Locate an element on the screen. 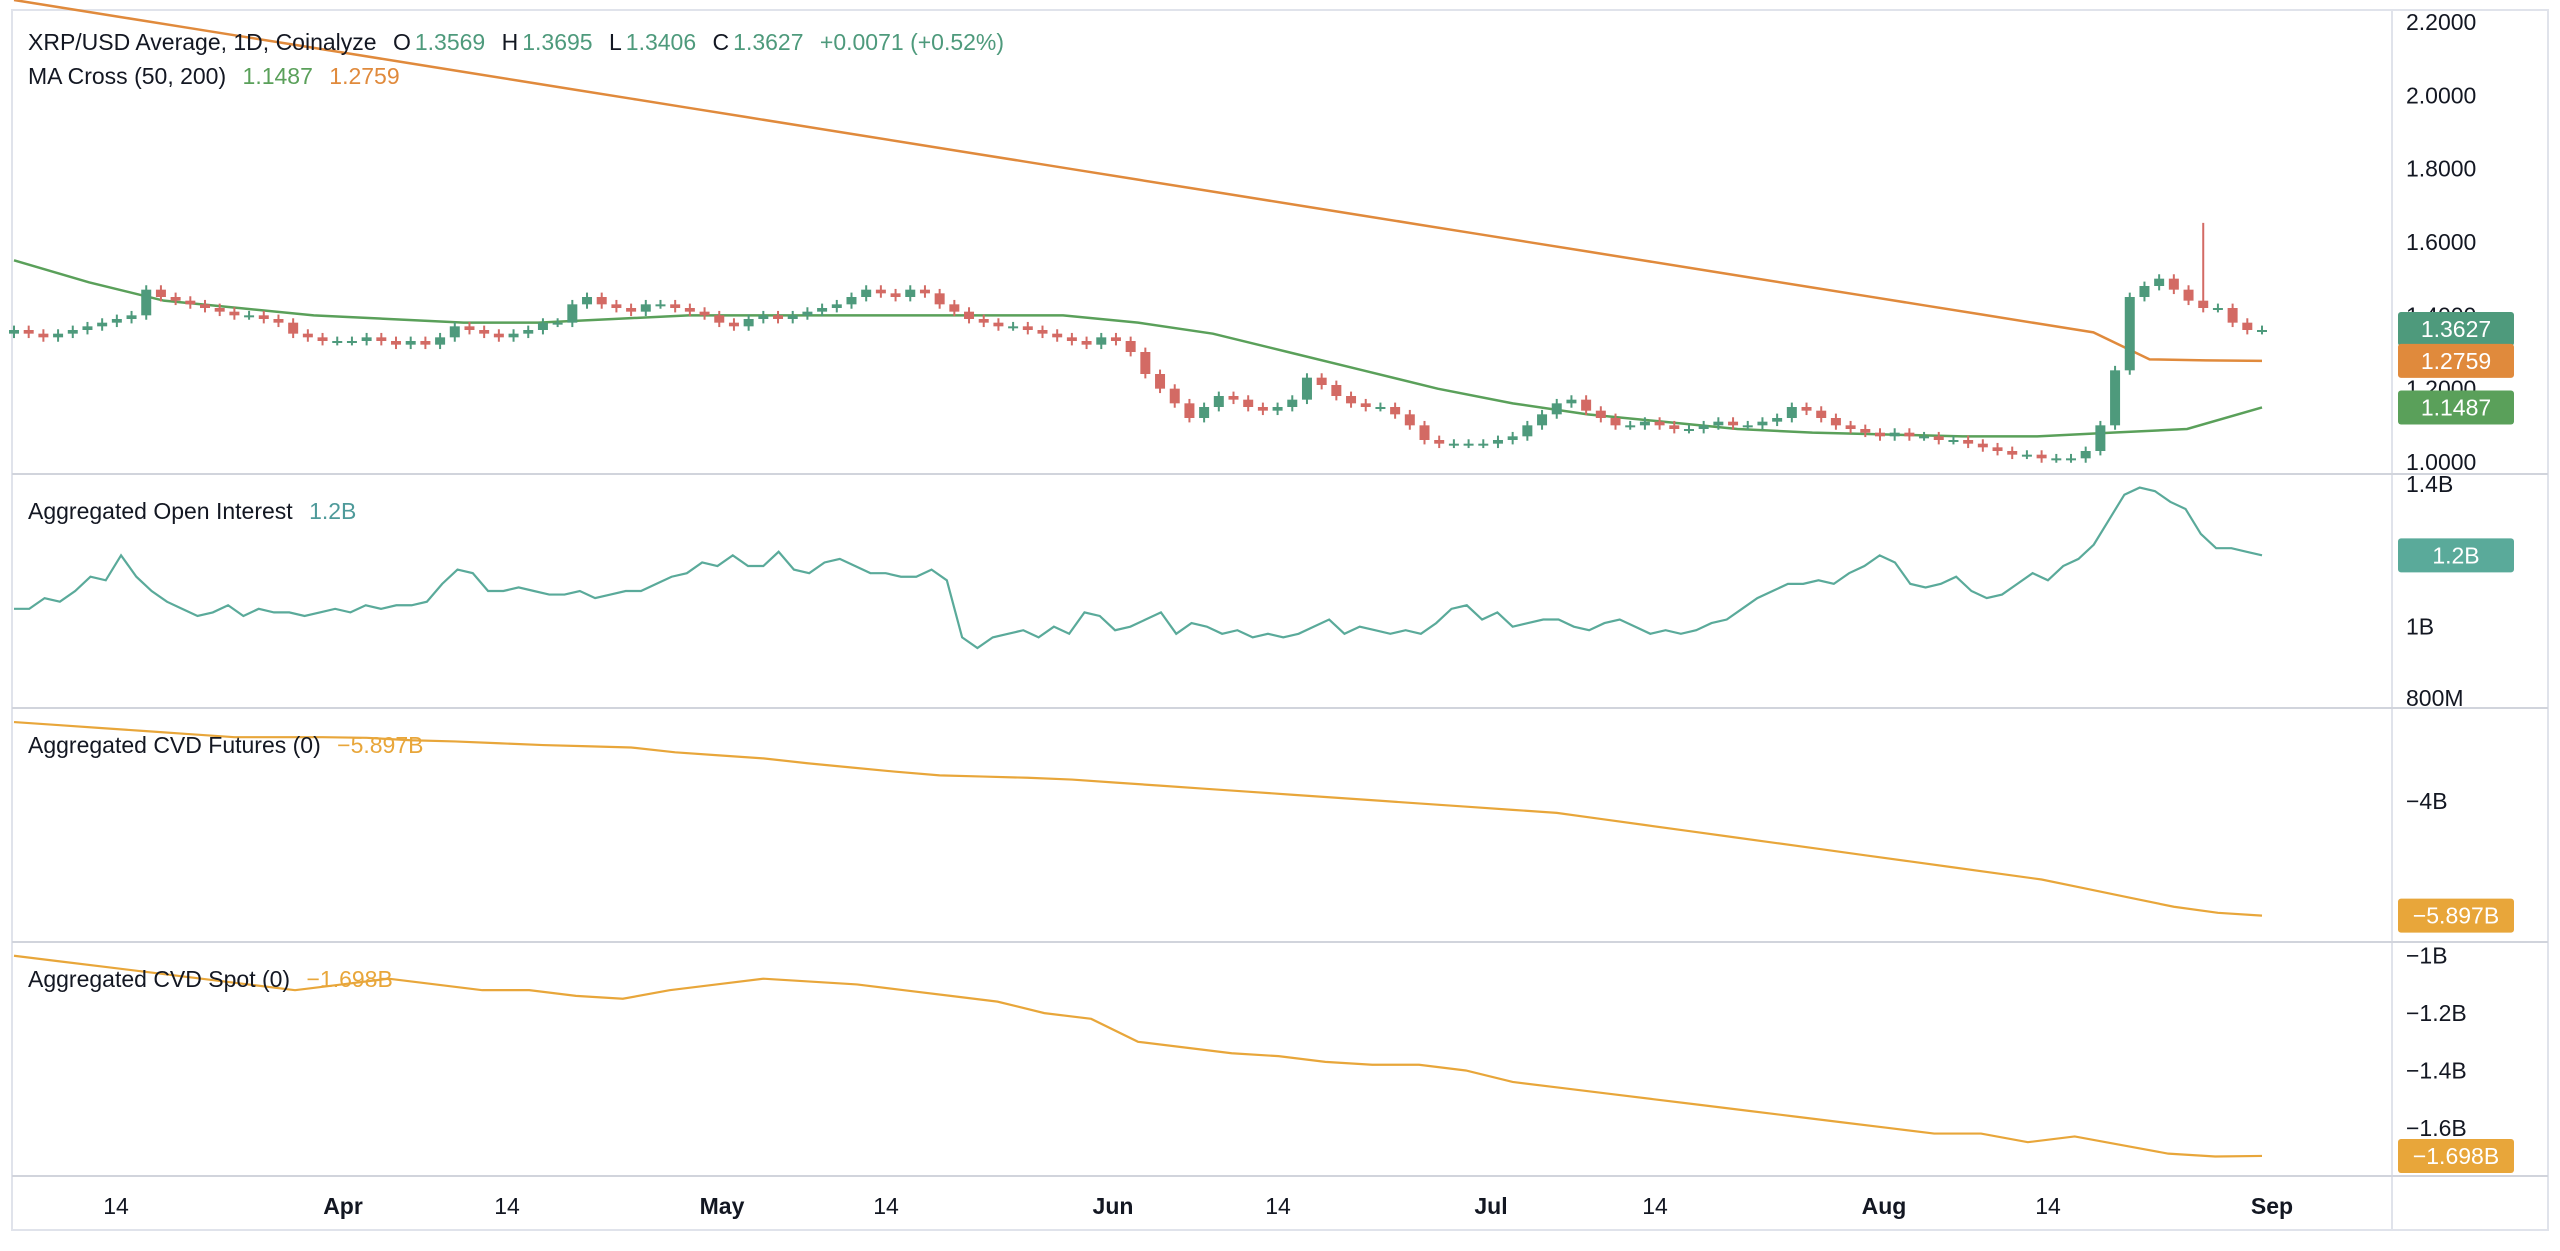 This screenshot has width=2560, height=1251. ma-legend: MA Cross (50, 200) 1.1487 1.2759 is located at coordinates (219, 76).